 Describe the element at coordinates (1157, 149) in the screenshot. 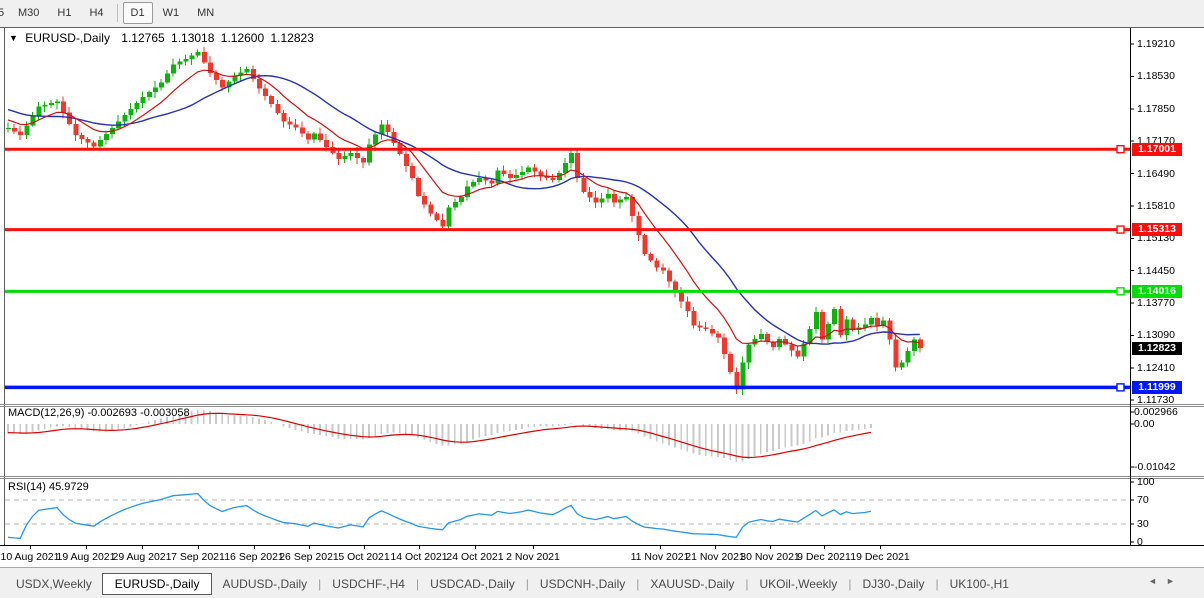

I see `level-price-label: 1.17001` at that location.